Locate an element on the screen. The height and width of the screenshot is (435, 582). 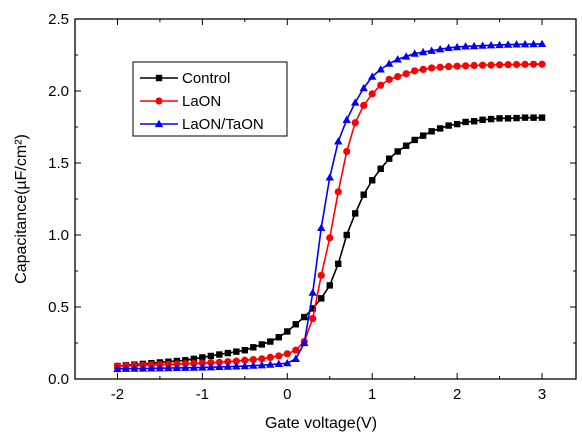
legend-label-control: Control is located at coordinates (206, 78).